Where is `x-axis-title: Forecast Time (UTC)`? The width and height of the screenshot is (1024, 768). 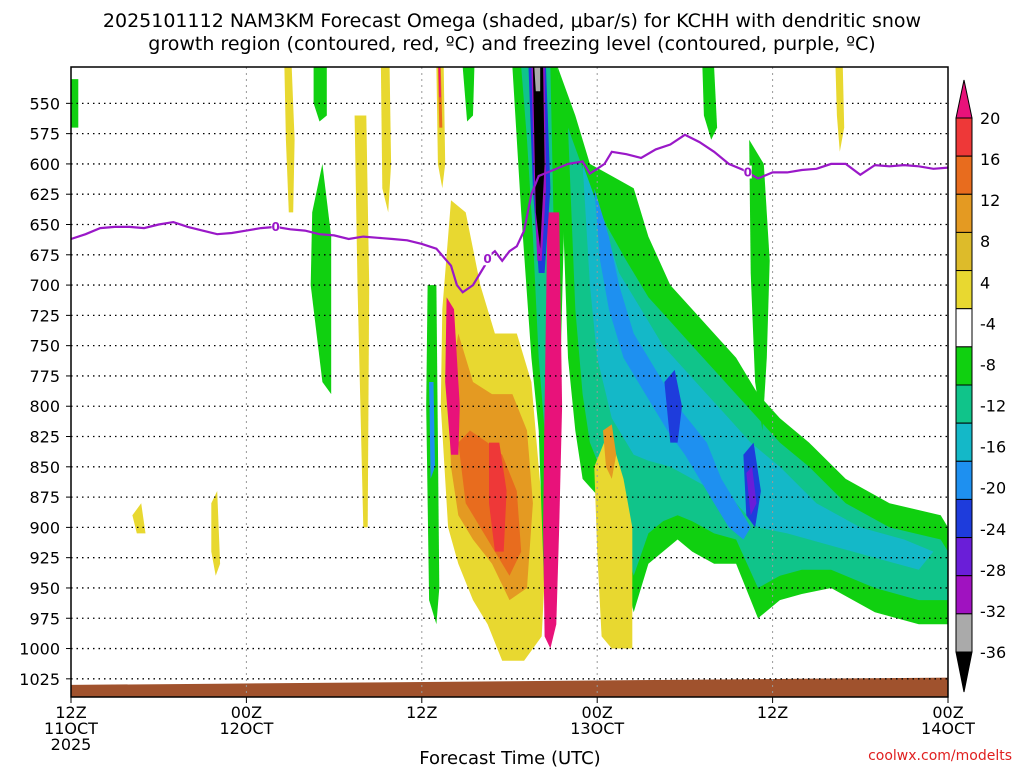 x-axis-title: Forecast Time (UTC) is located at coordinates (509, 758).